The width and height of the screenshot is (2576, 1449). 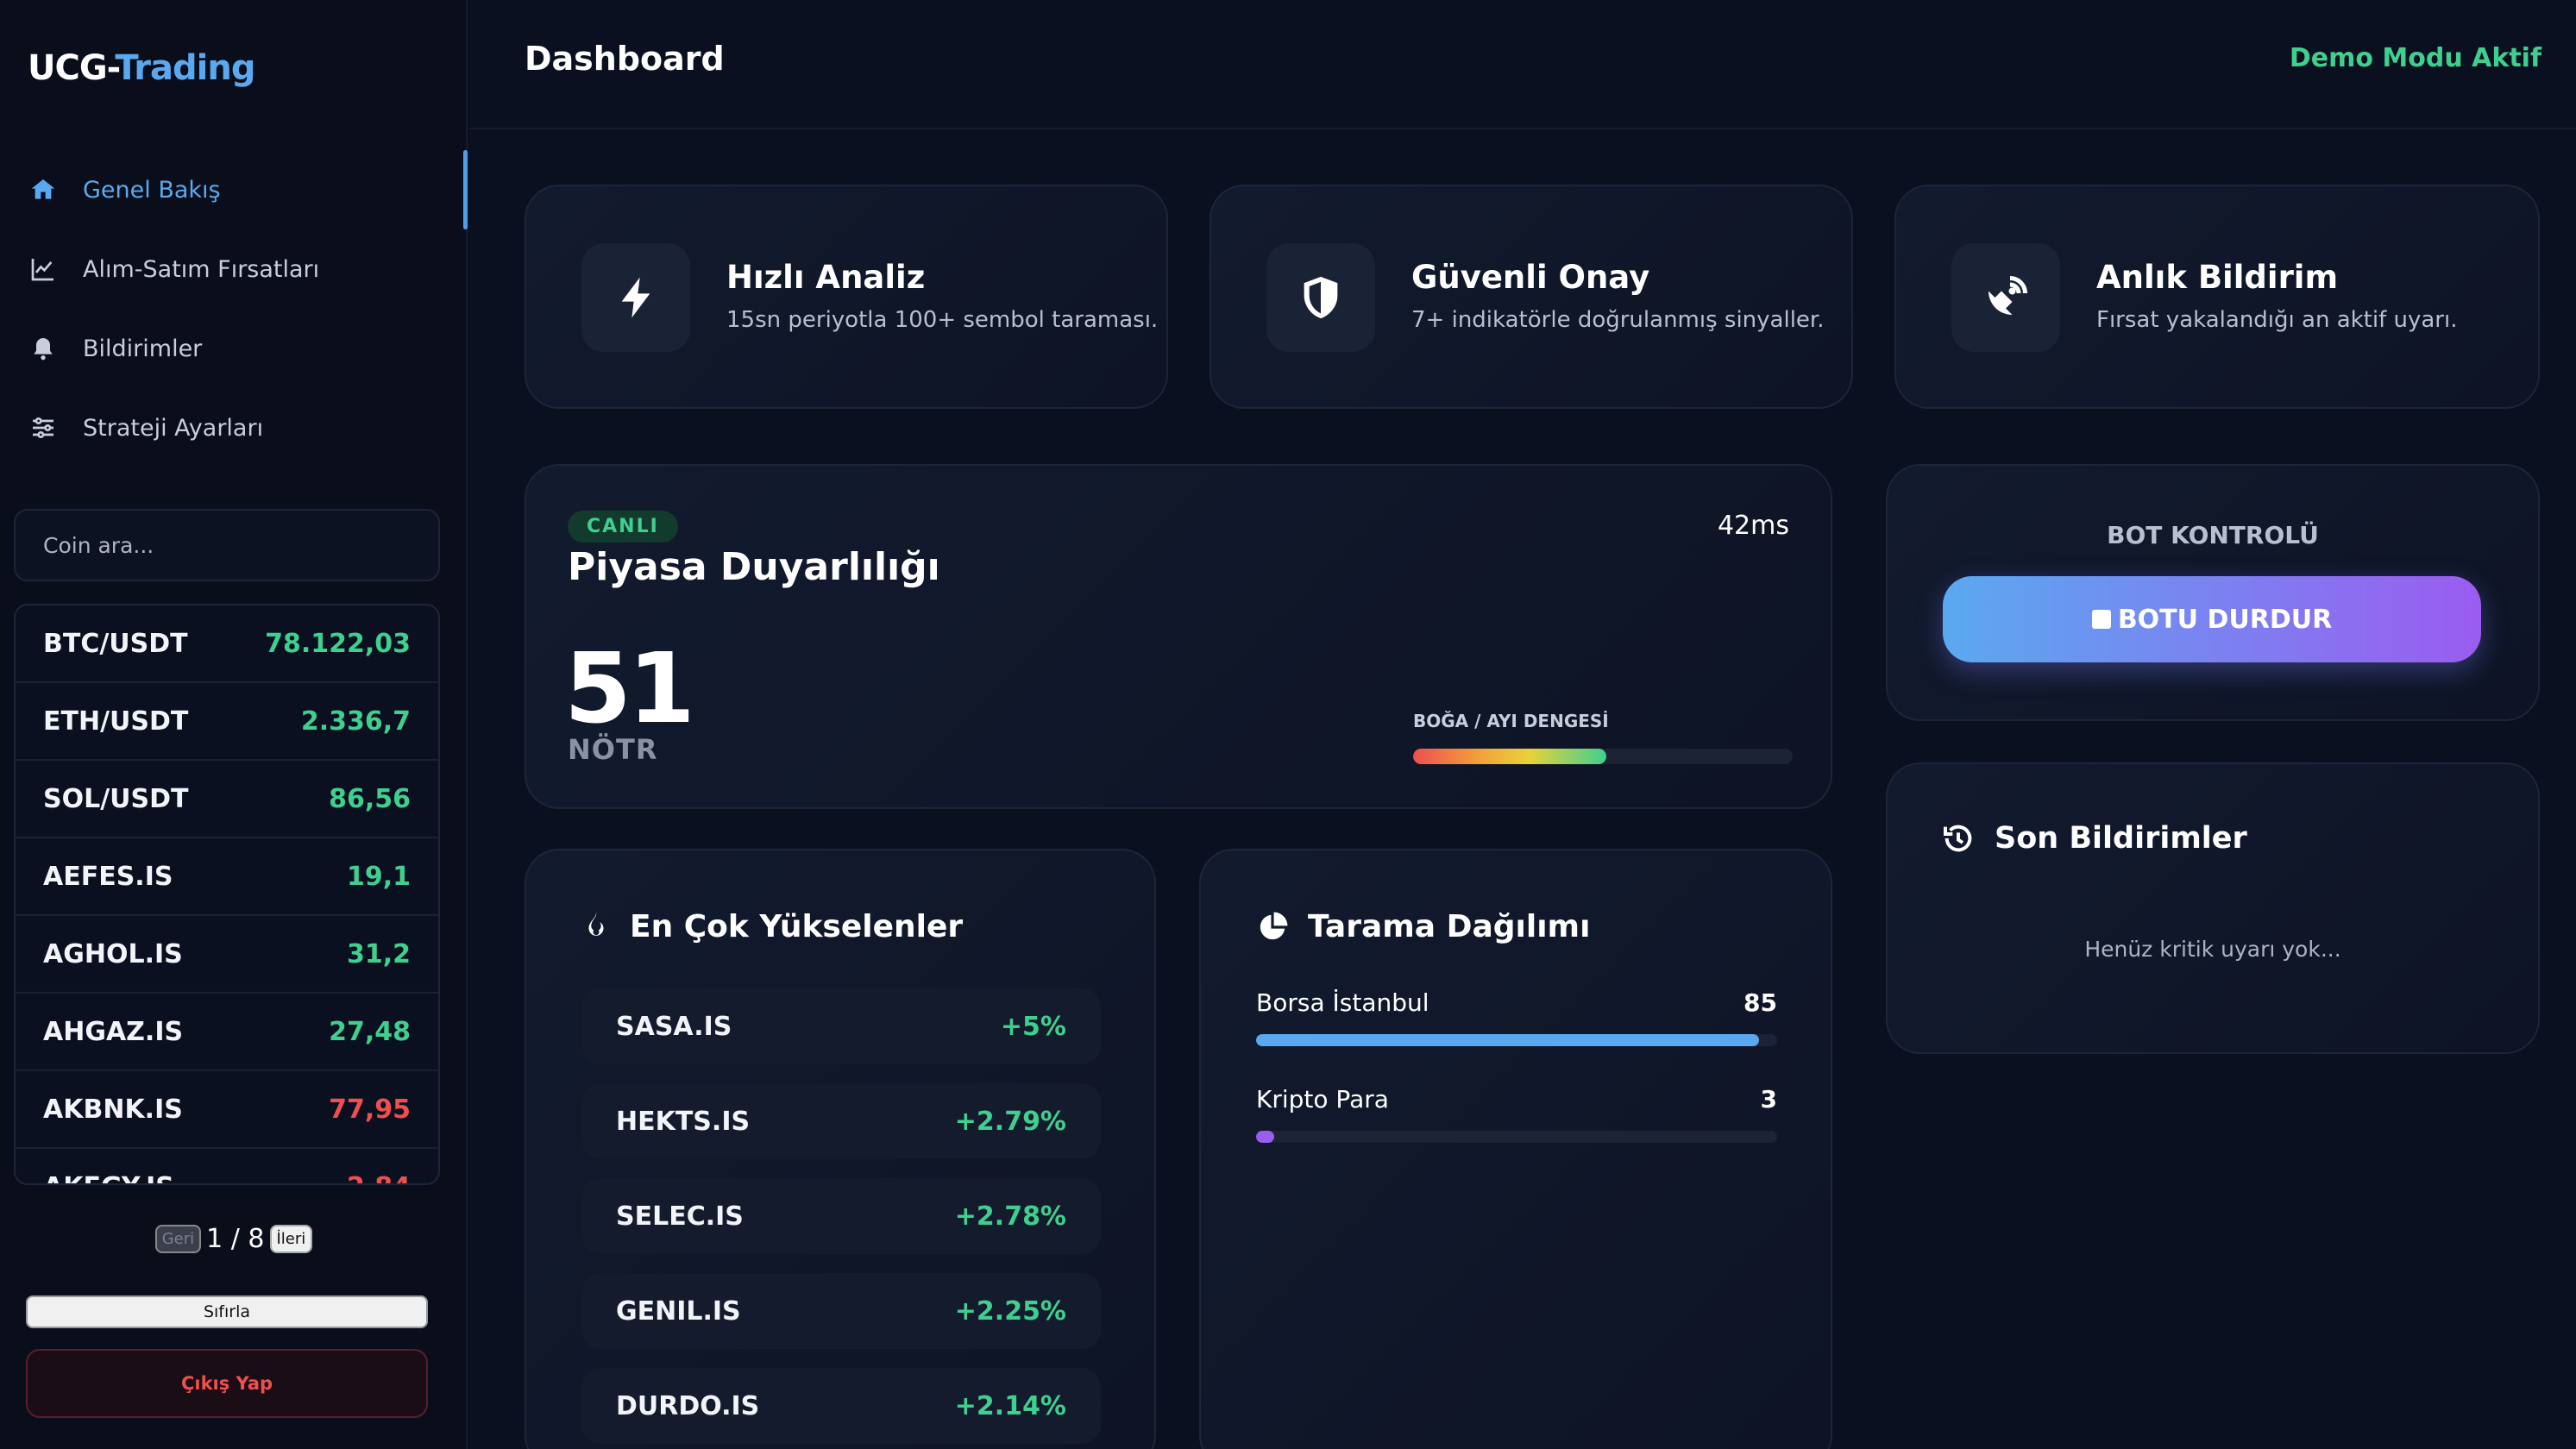 What do you see at coordinates (113, 1031) in the screenshot?
I see `coin-symbol: AHGAZ.IS` at bounding box center [113, 1031].